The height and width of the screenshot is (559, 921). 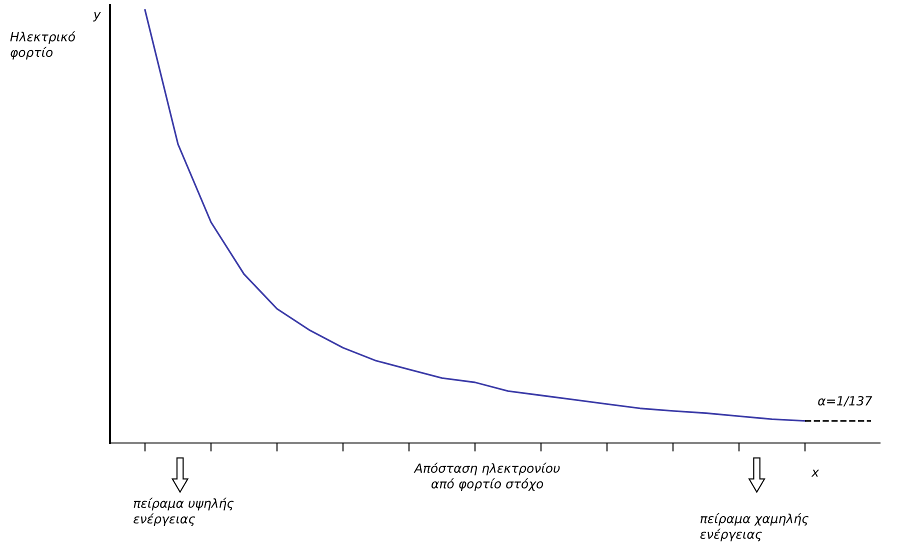 What do you see at coordinates (815, 473) in the screenshot?
I see `x-axis-title: x` at bounding box center [815, 473].